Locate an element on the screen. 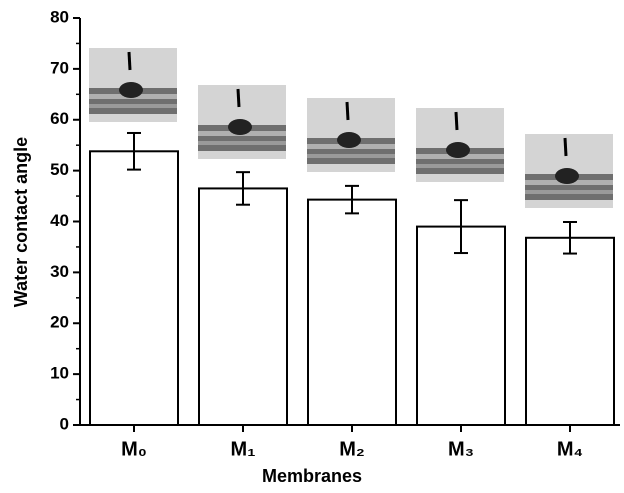  y-tick-label: 60 is located at coordinates (59, 118).